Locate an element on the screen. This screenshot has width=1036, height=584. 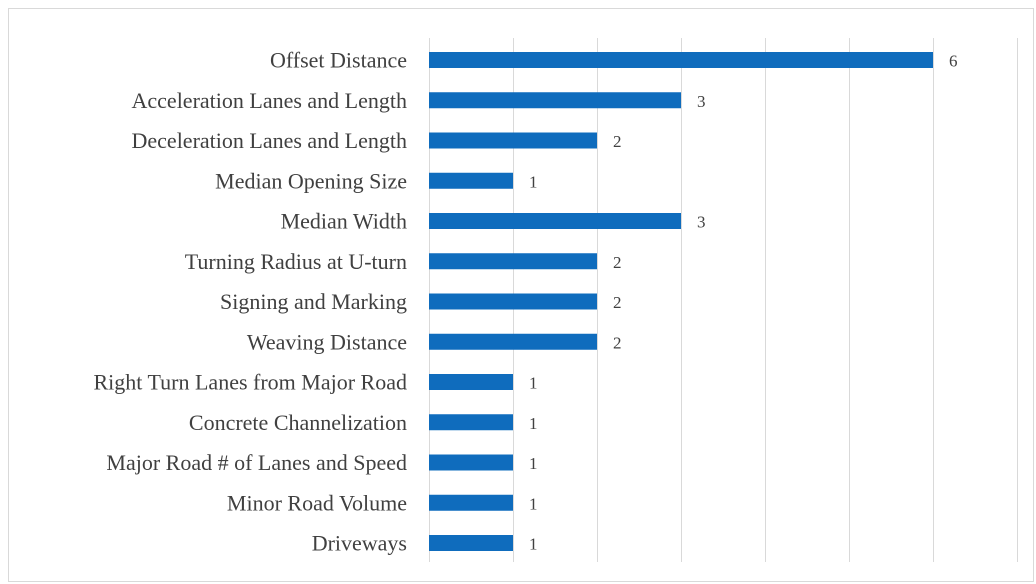
category-label: Concrete Channelization is located at coordinates (298, 422).